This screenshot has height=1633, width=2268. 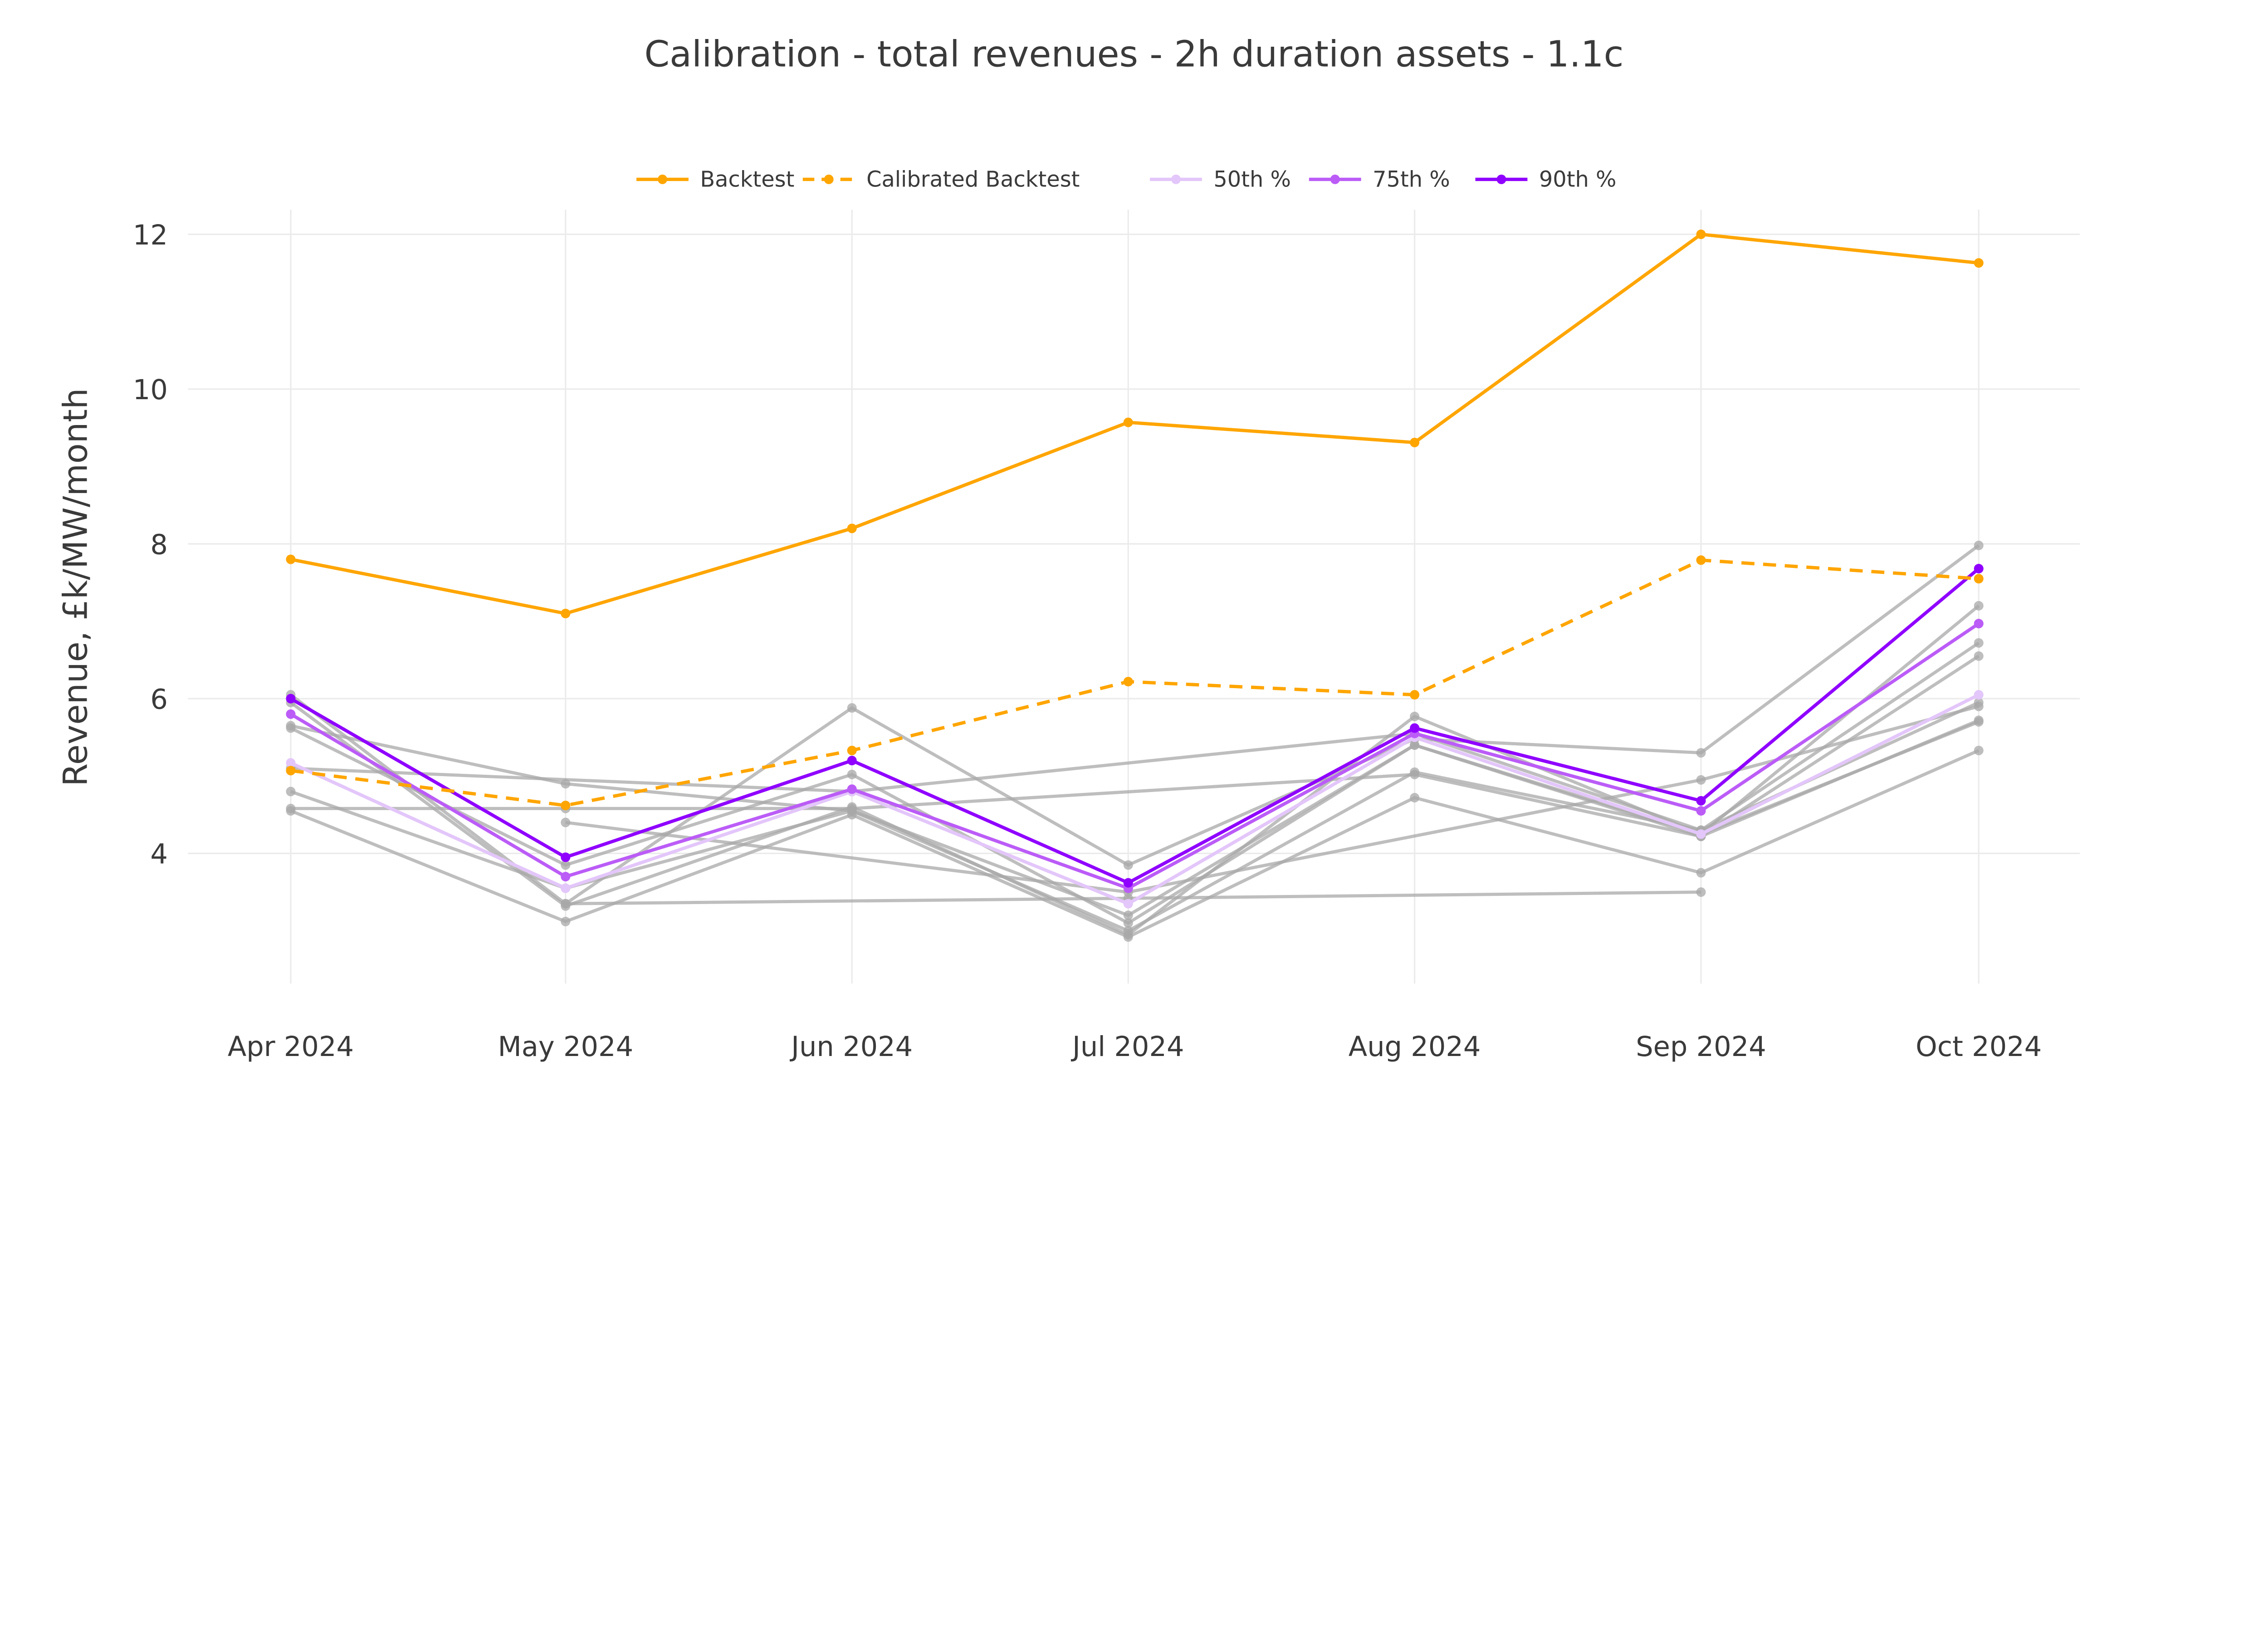 I want to click on legend-item: Calibrated Backtest, so click(x=941, y=179).